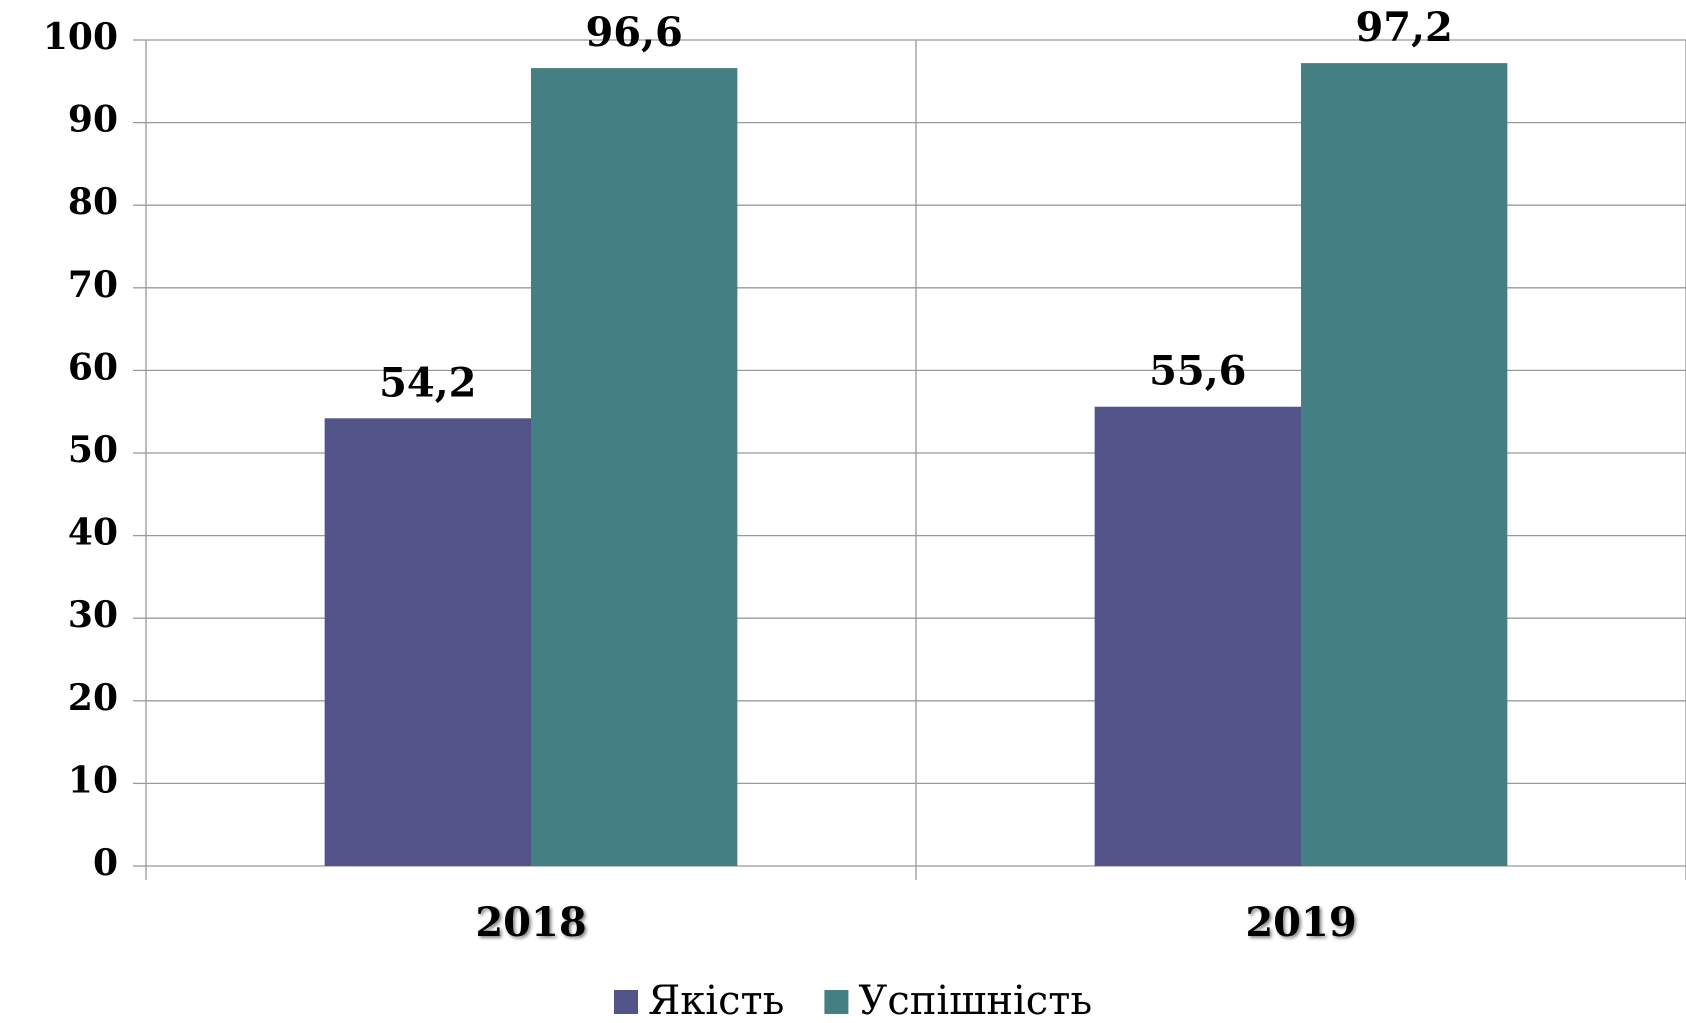 This screenshot has width=1686, height=1023. Describe the element at coordinates (93, 450) in the screenshot. I see `y-tick-label: 50` at that location.